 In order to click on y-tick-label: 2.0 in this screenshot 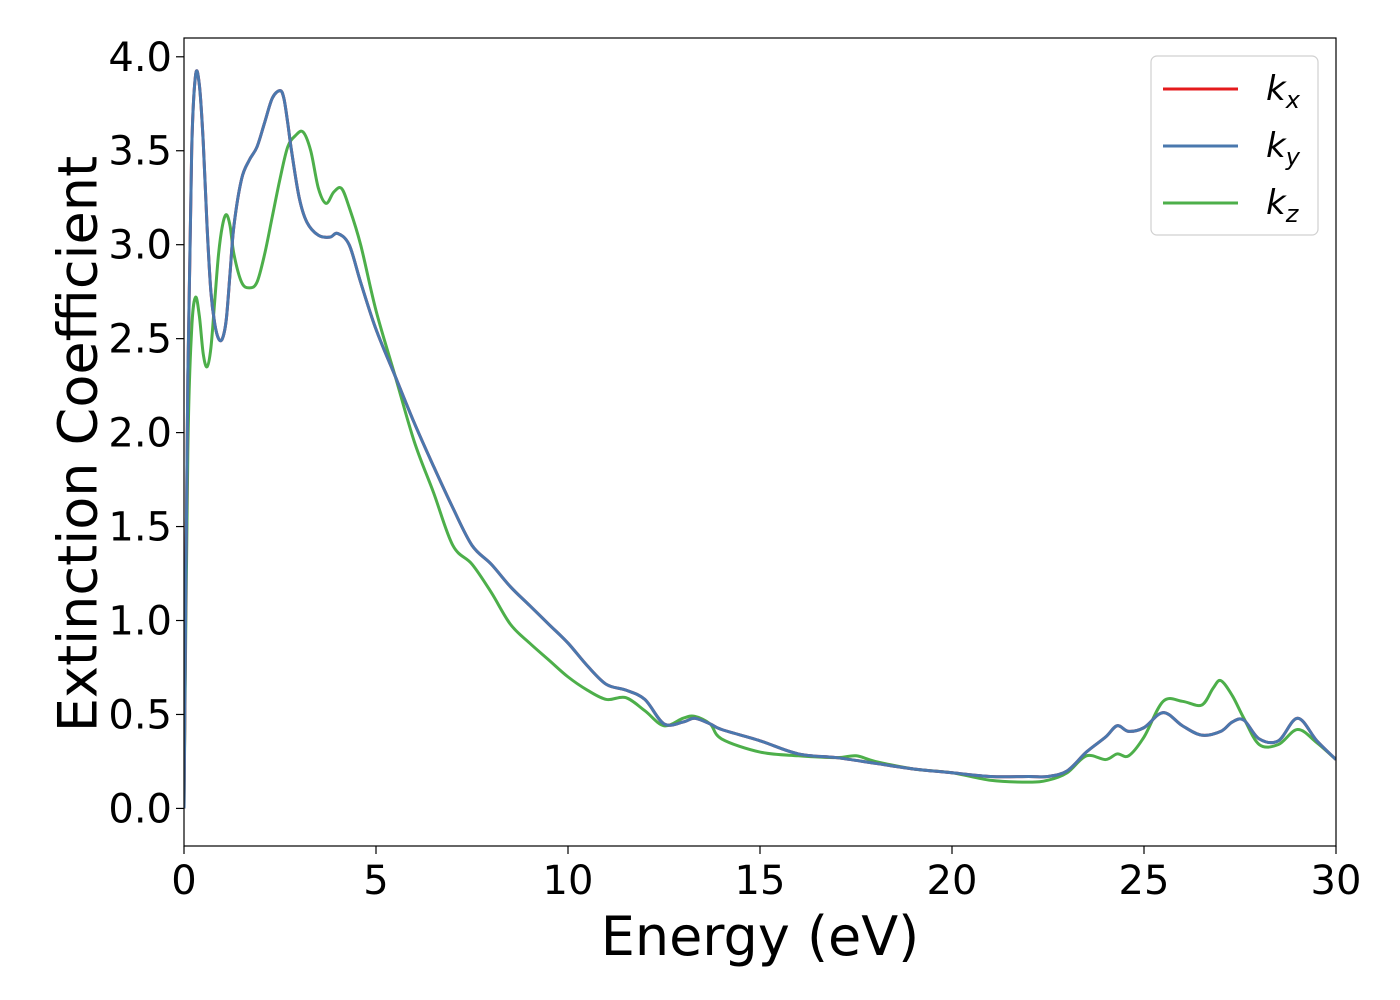, I will do `click(140, 434)`.